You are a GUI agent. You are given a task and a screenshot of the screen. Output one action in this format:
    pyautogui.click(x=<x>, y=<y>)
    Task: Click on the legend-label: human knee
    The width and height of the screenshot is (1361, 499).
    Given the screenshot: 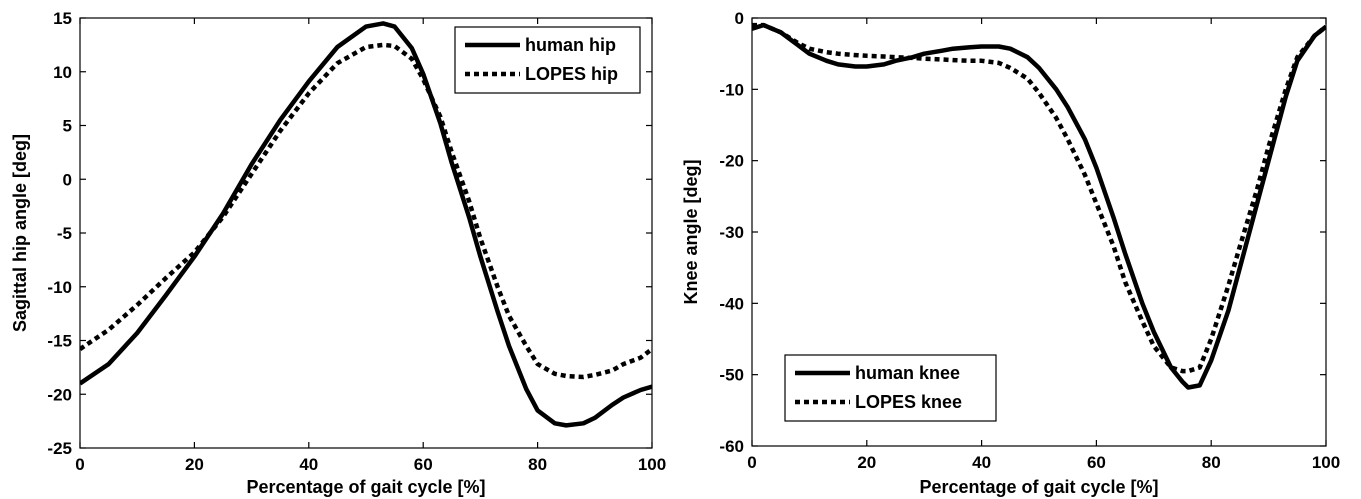 What is the action you would take?
    pyautogui.click(x=907, y=373)
    